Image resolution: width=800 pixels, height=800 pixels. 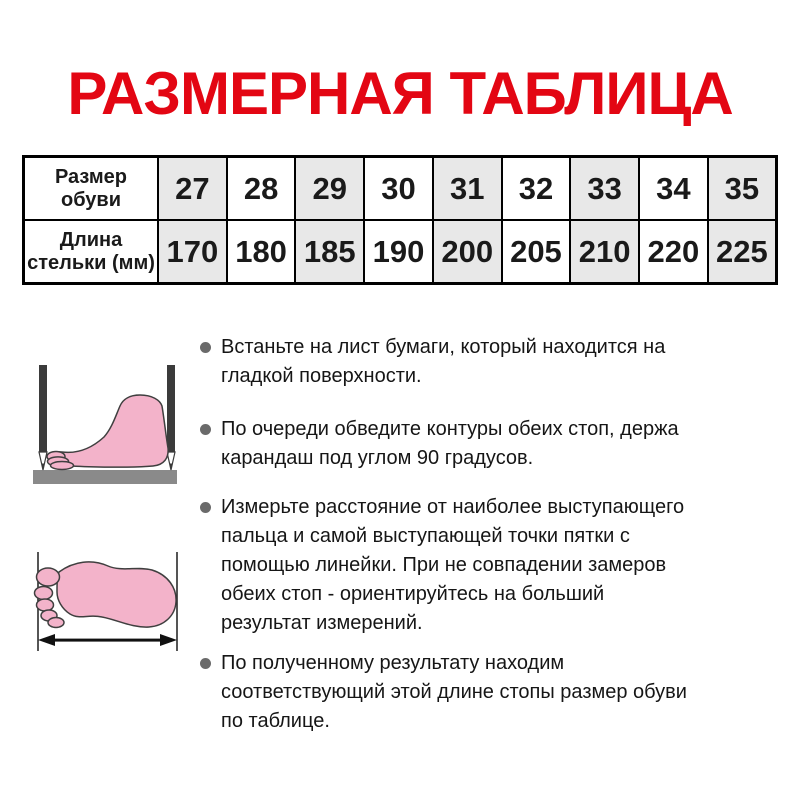 What do you see at coordinates (105, 477) in the screenshot?
I see `paper-board` at bounding box center [105, 477].